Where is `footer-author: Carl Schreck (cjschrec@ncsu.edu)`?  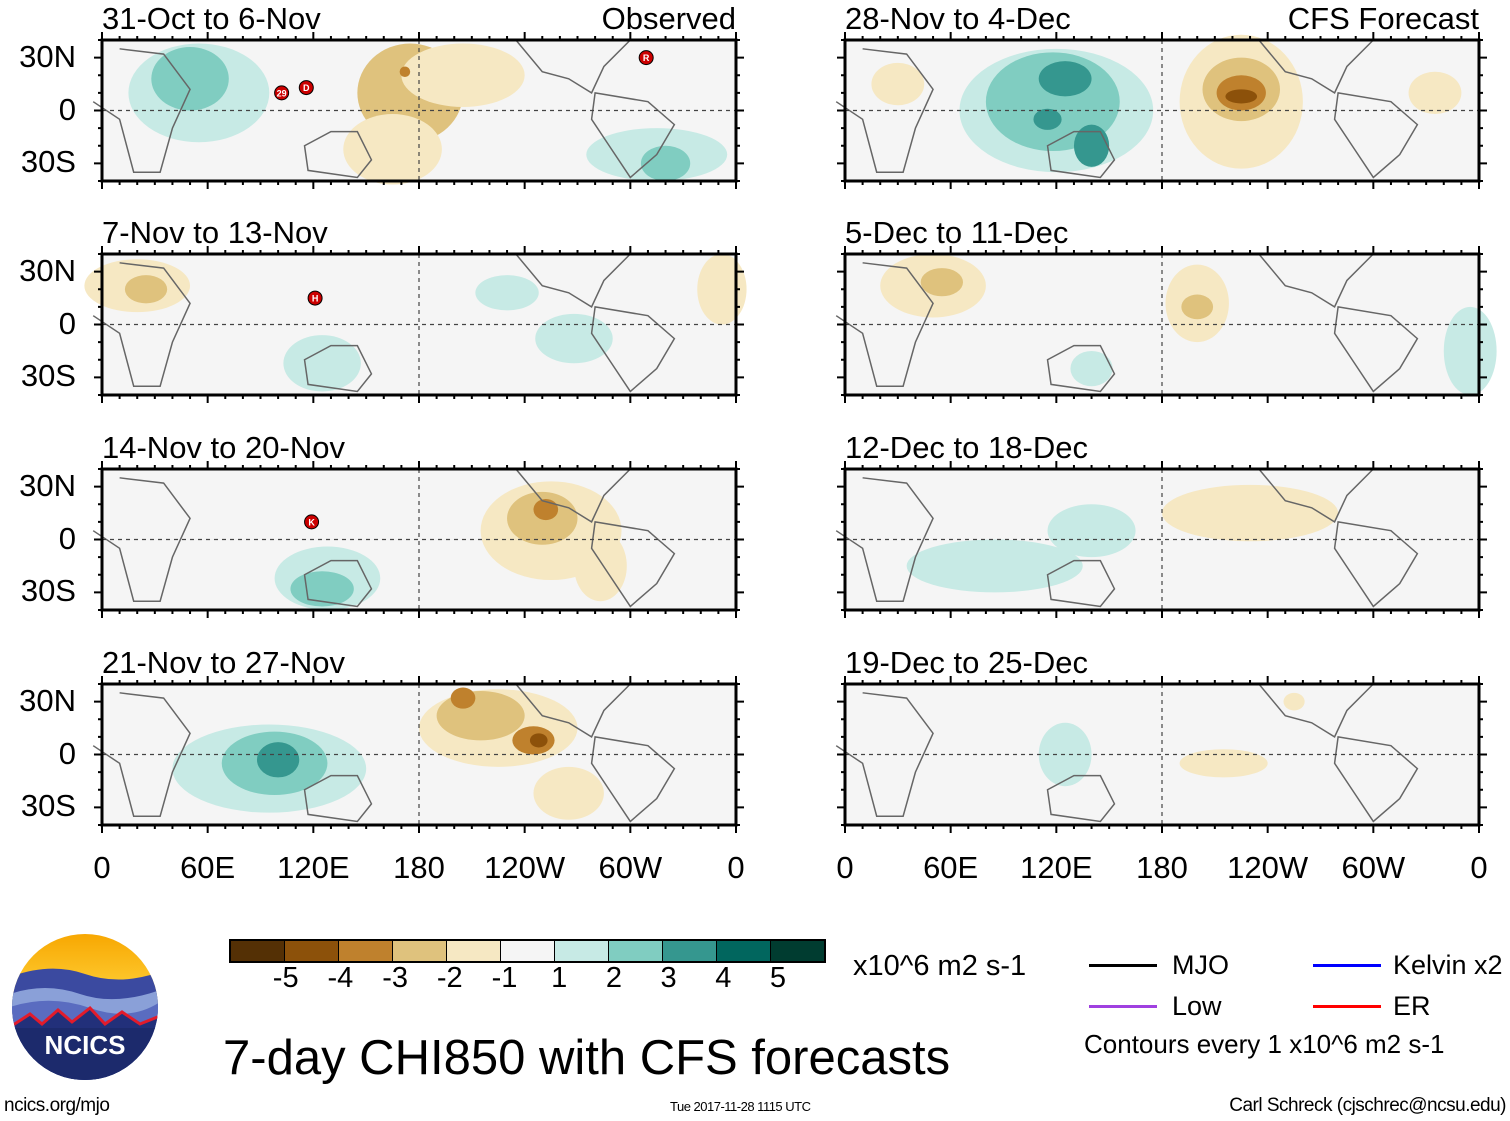
footer-author: Carl Schreck (cjschrec@ncsu.edu) is located at coordinates (1367, 1105).